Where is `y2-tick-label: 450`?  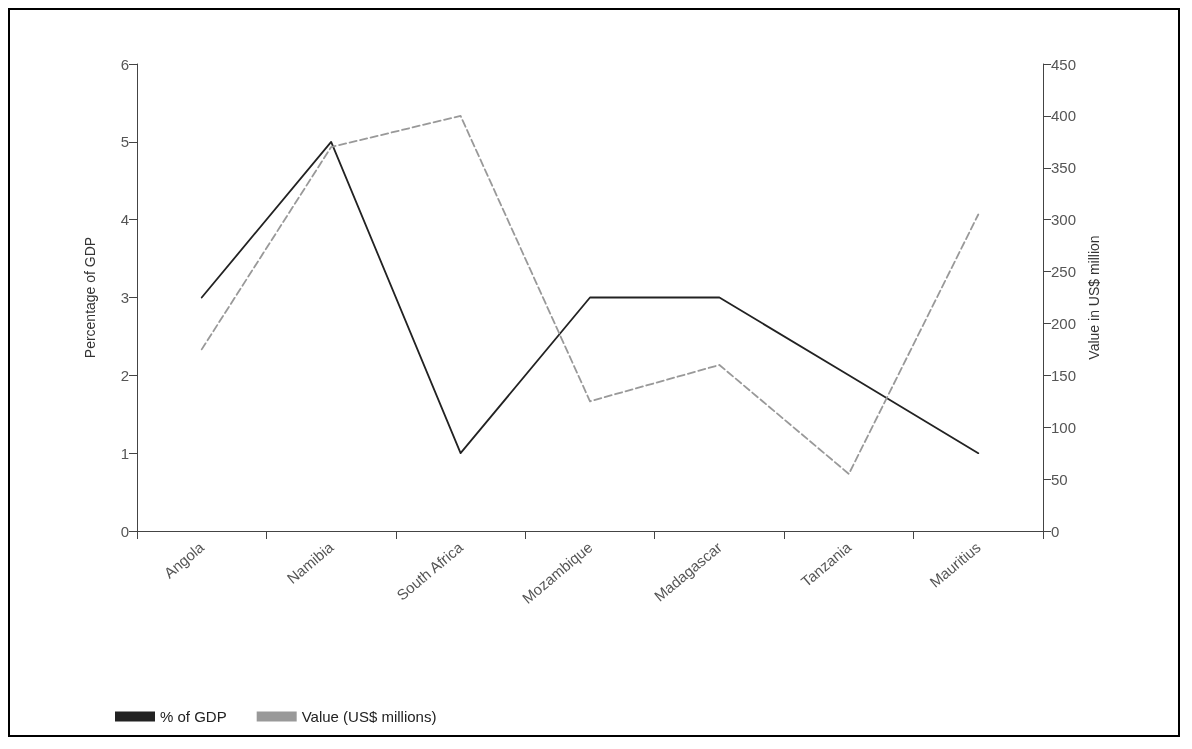 y2-tick-label: 450 is located at coordinates (1064, 64).